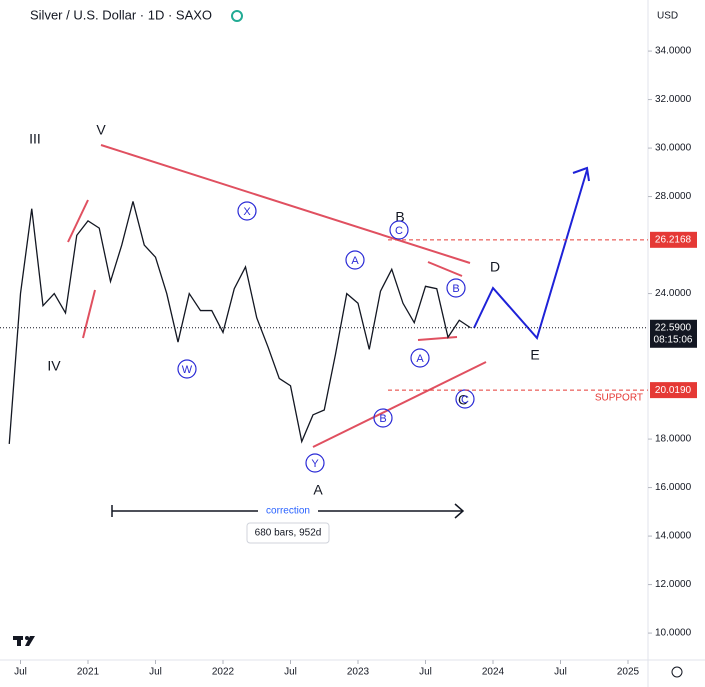  I want to click on x-tick-label: 2022, so click(223, 672).